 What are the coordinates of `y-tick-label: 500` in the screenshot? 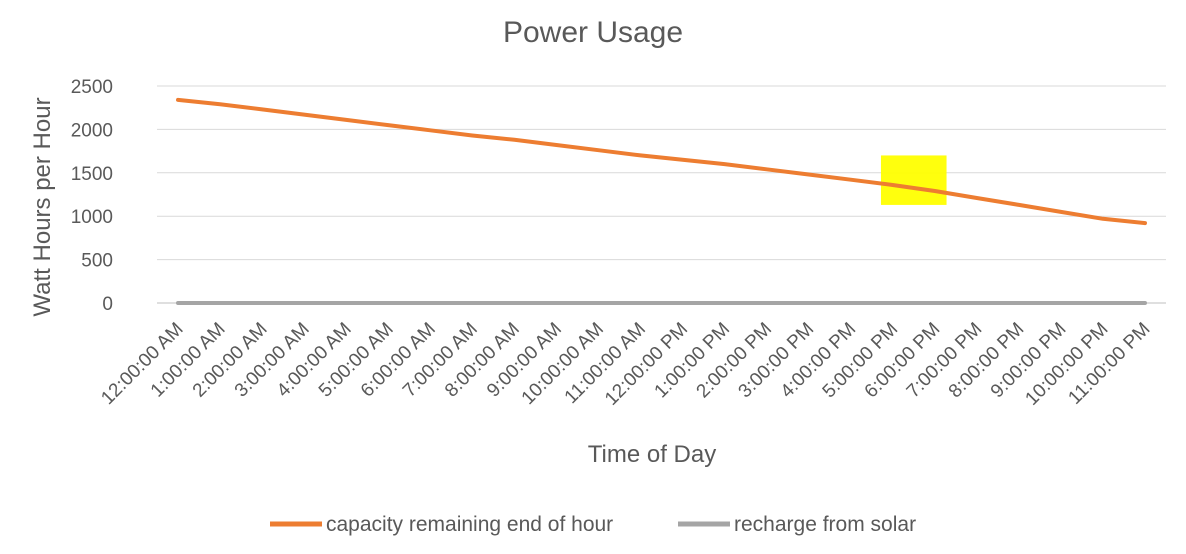 It's located at (97, 261).